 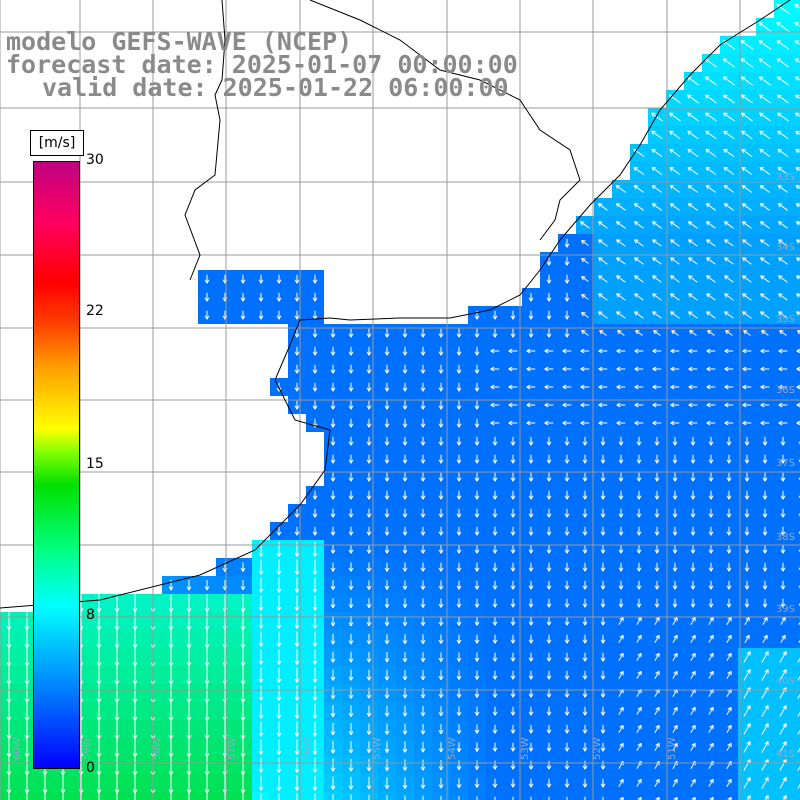 What do you see at coordinates (785, 319) in the screenshot?
I see `lat-label: 35S` at bounding box center [785, 319].